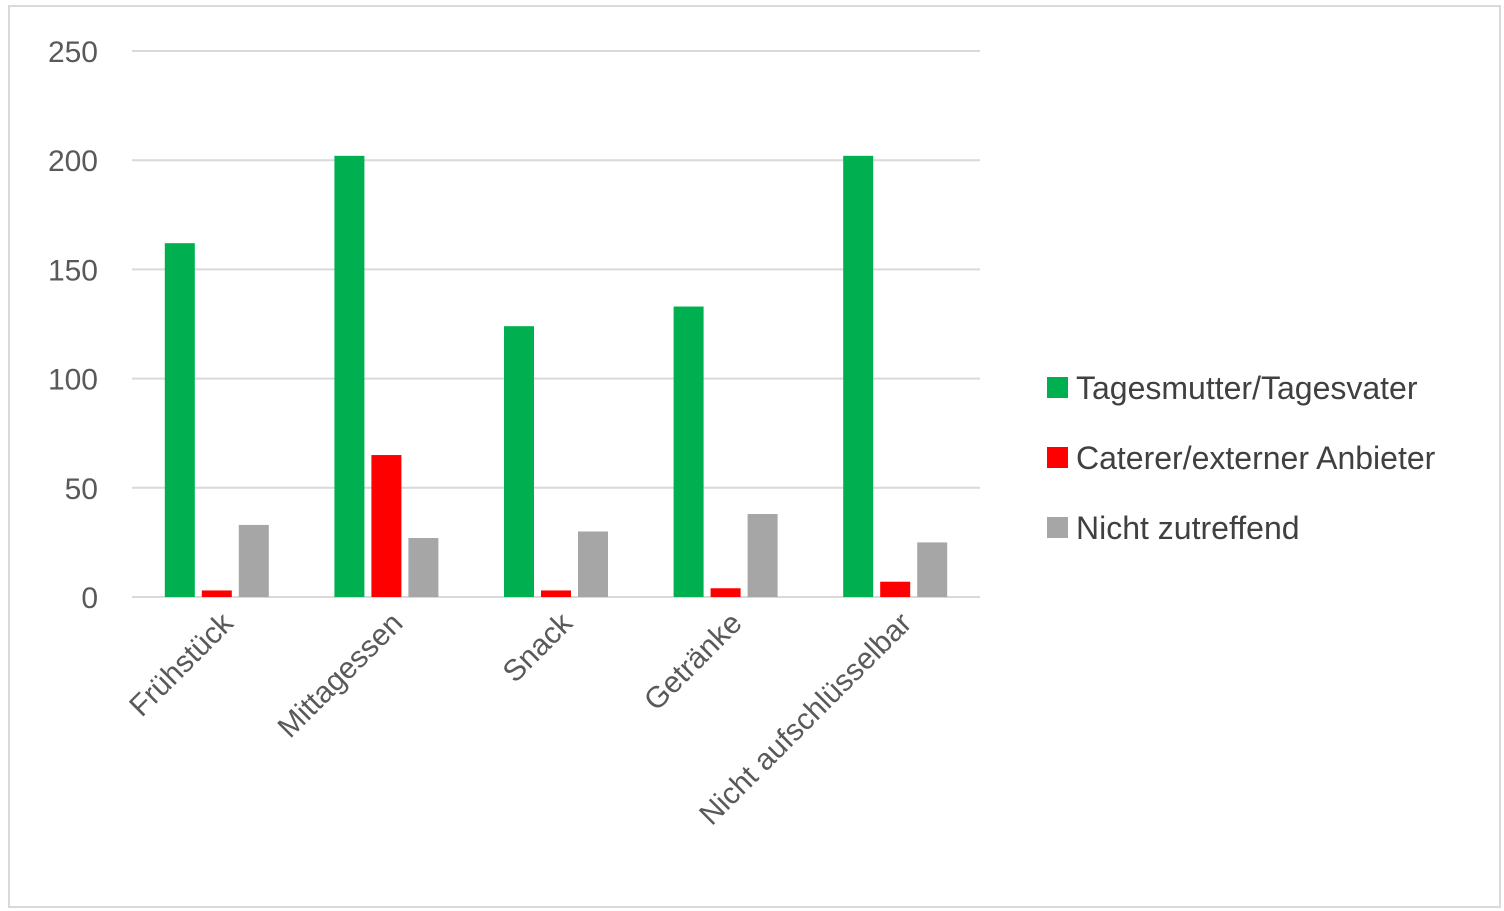 The width and height of the screenshot is (1504, 911). What do you see at coordinates (81, 489) in the screenshot?
I see `y-tick-label: 50` at bounding box center [81, 489].